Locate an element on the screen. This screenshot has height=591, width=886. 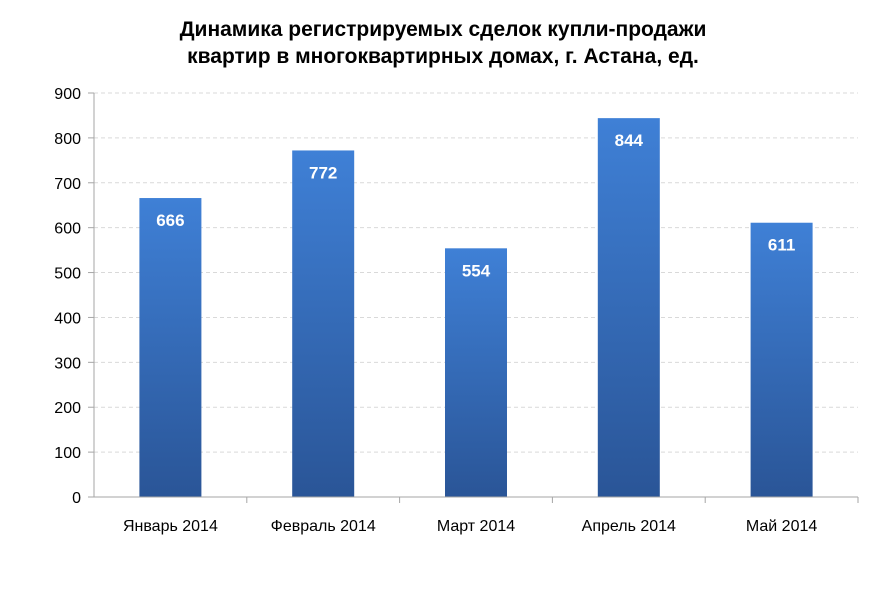
y-tick-label: 300 is located at coordinates (67, 363).